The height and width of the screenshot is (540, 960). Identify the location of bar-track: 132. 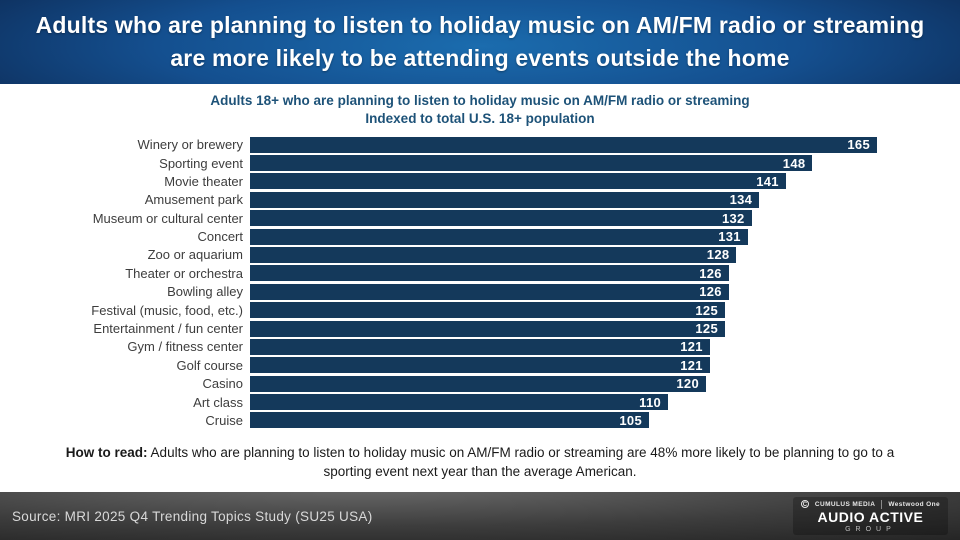
(563, 218).